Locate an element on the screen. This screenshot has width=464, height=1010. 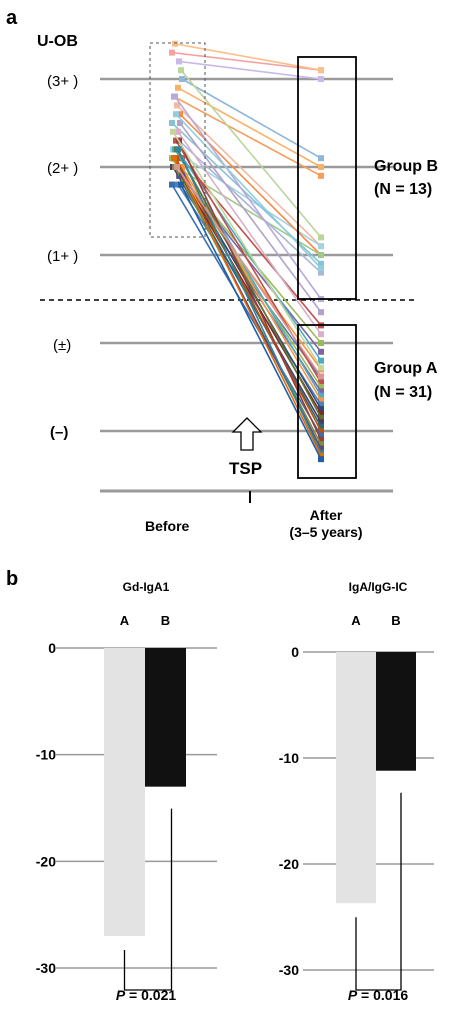
group-b-n: (N = 13) is located at coordinates (403, 189).